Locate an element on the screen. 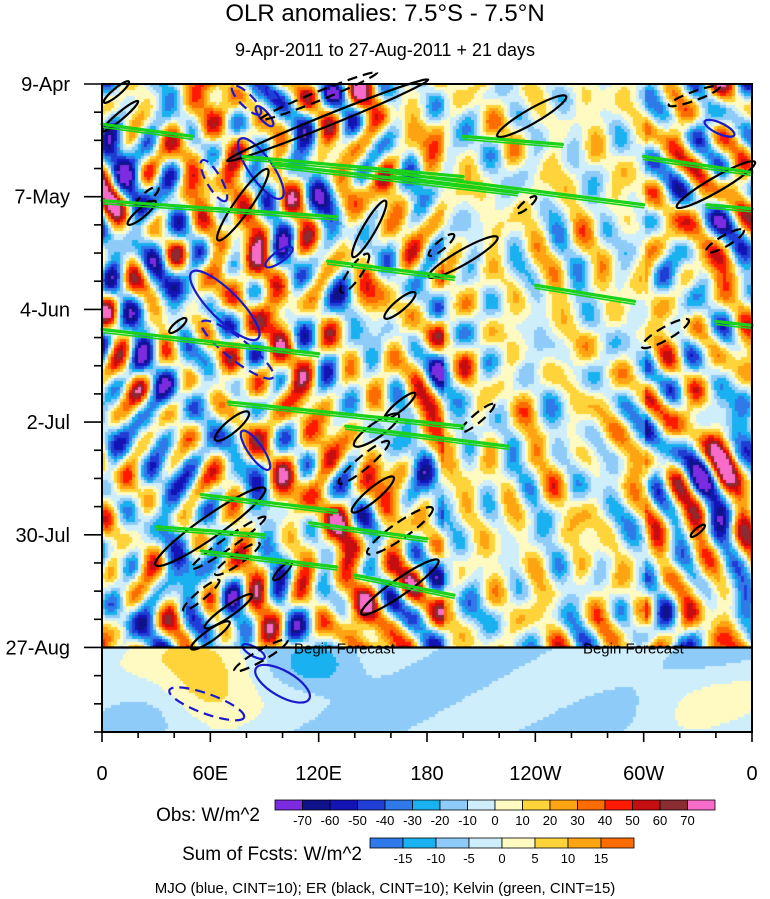 This screenshot has width=770, height=899. begin-forecast-label: Begin Forecast is located at coordinates (345, 648).